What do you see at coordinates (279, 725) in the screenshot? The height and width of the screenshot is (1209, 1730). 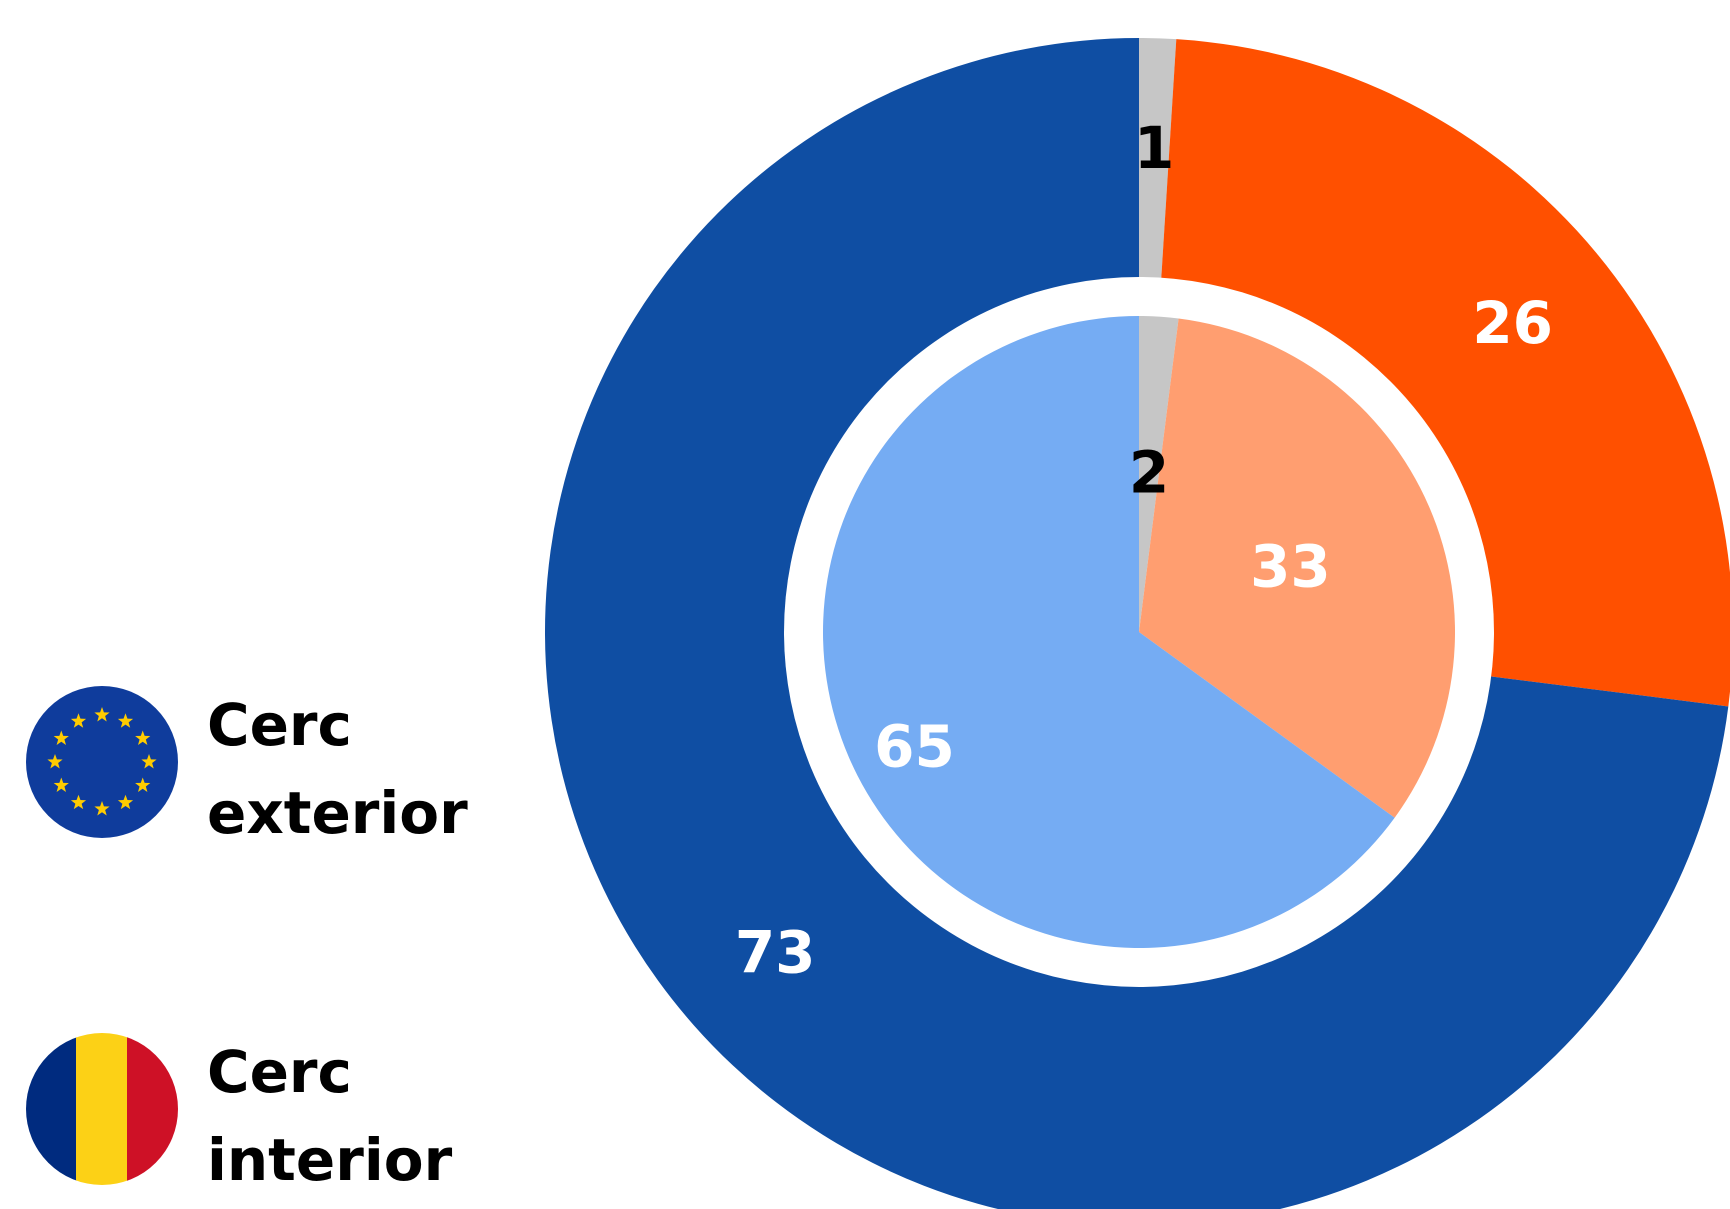 I see `legend-outer-line1: Cerc` at bounding box center [279, 725].